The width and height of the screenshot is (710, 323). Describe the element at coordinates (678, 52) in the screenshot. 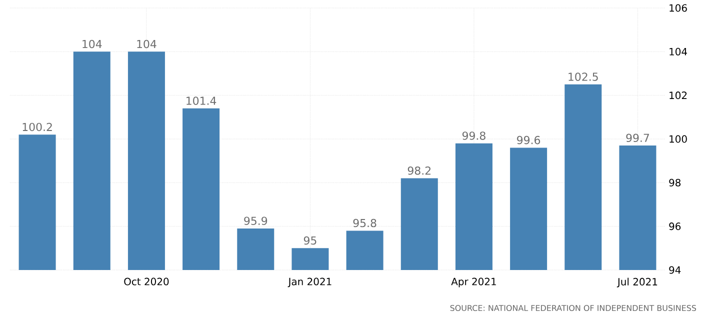

I see `y-tick-label: 104` at that location.